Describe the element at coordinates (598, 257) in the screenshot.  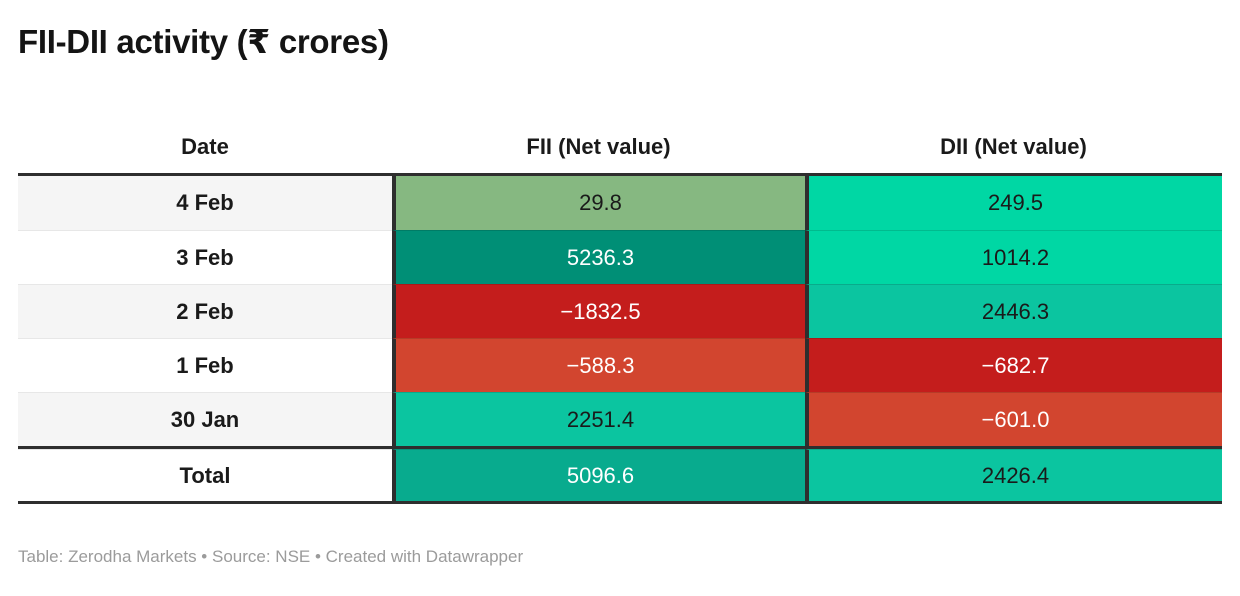
I see `fii-value-cell: 5236.3` at that location.